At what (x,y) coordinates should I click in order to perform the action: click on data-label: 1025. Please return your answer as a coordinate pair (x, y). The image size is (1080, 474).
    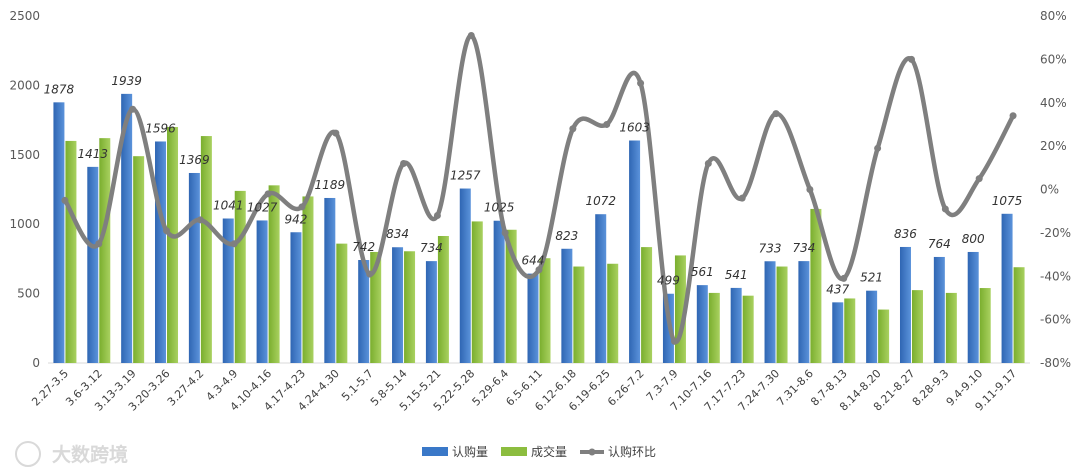
    Looking at the image, I should click on (499, 208).